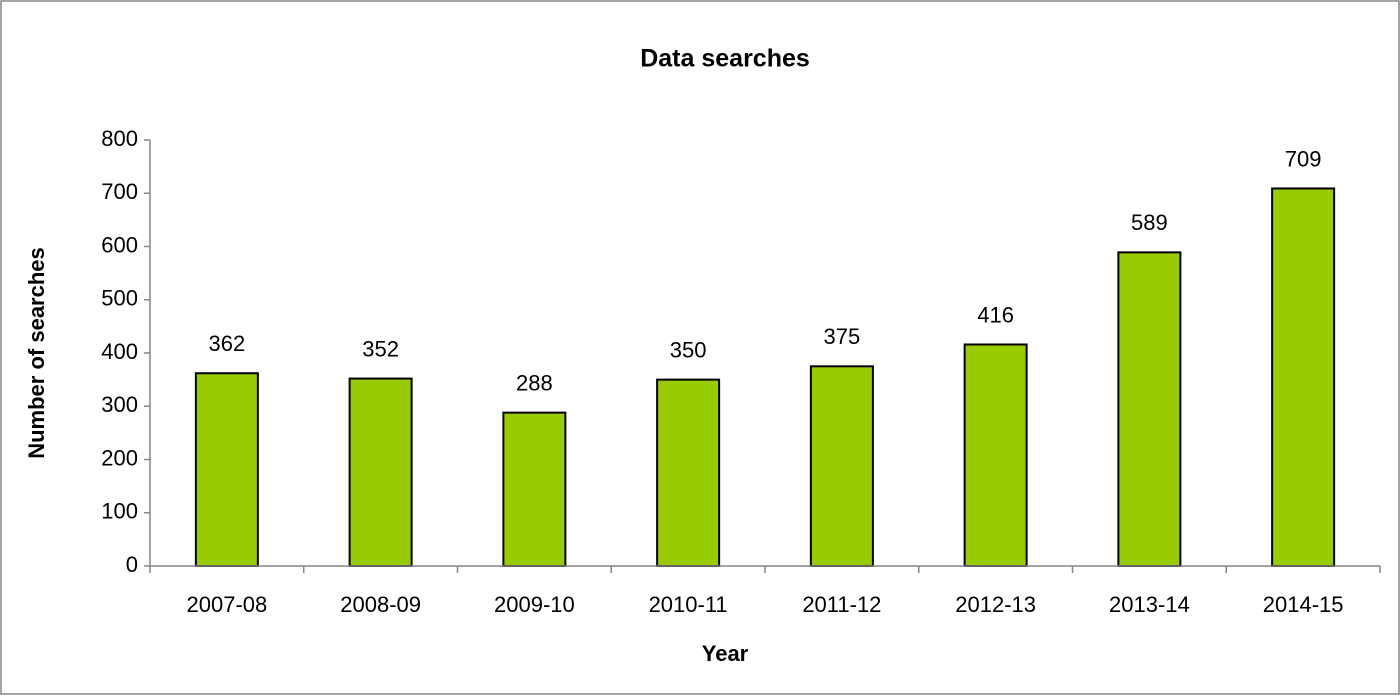 The height and width of the screenshot is (695, 1400). What do you see at coordinates (1149, 222) in the screenshot?
I see `data-label: 589` at bounding box center [1149, 222].